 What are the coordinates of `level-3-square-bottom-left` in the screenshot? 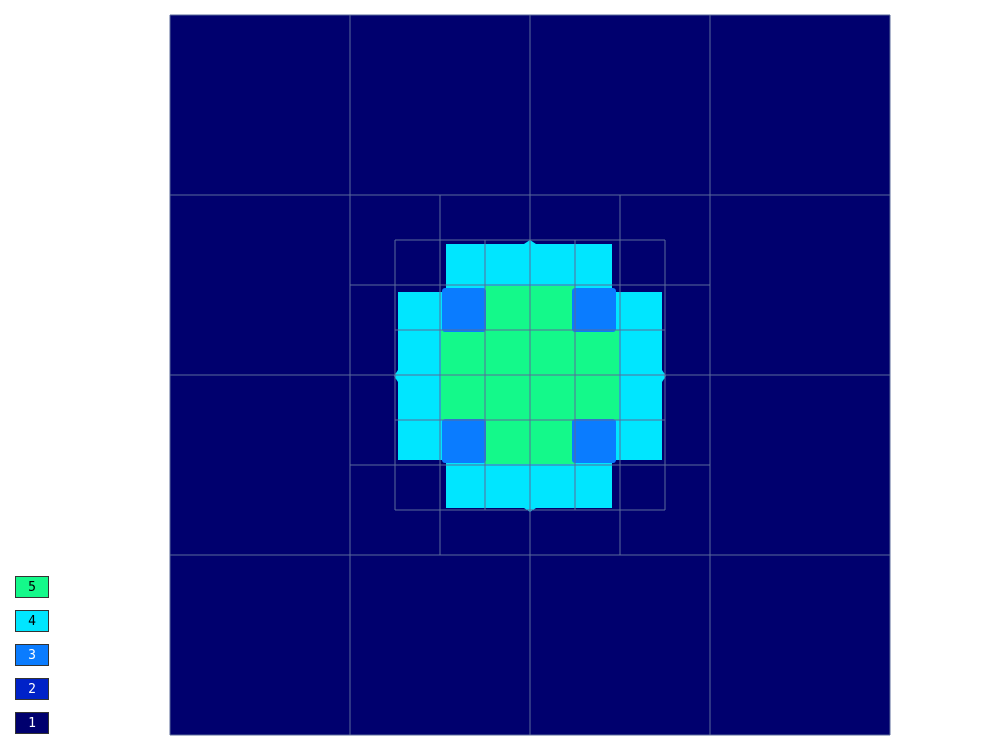 It's located at (464, 441).